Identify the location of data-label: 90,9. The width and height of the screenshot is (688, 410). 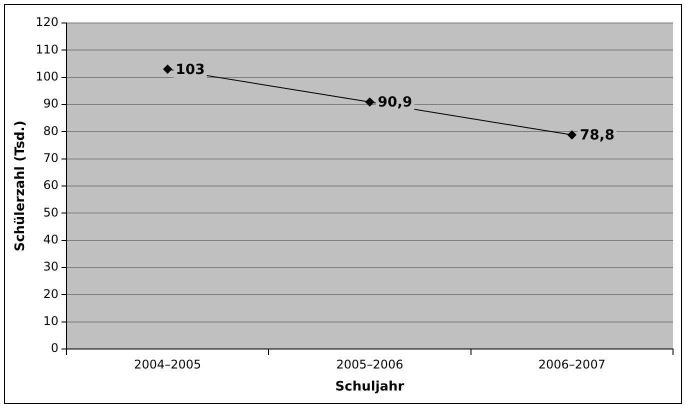
(395, 102).